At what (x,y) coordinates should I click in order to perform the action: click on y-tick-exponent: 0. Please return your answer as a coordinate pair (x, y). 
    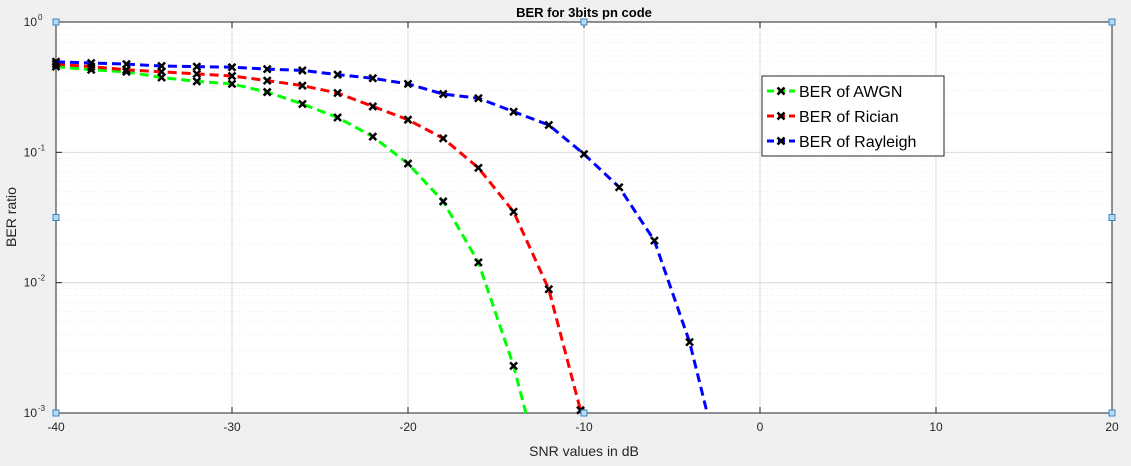
    Looking at the image, I should click on (40, 17).